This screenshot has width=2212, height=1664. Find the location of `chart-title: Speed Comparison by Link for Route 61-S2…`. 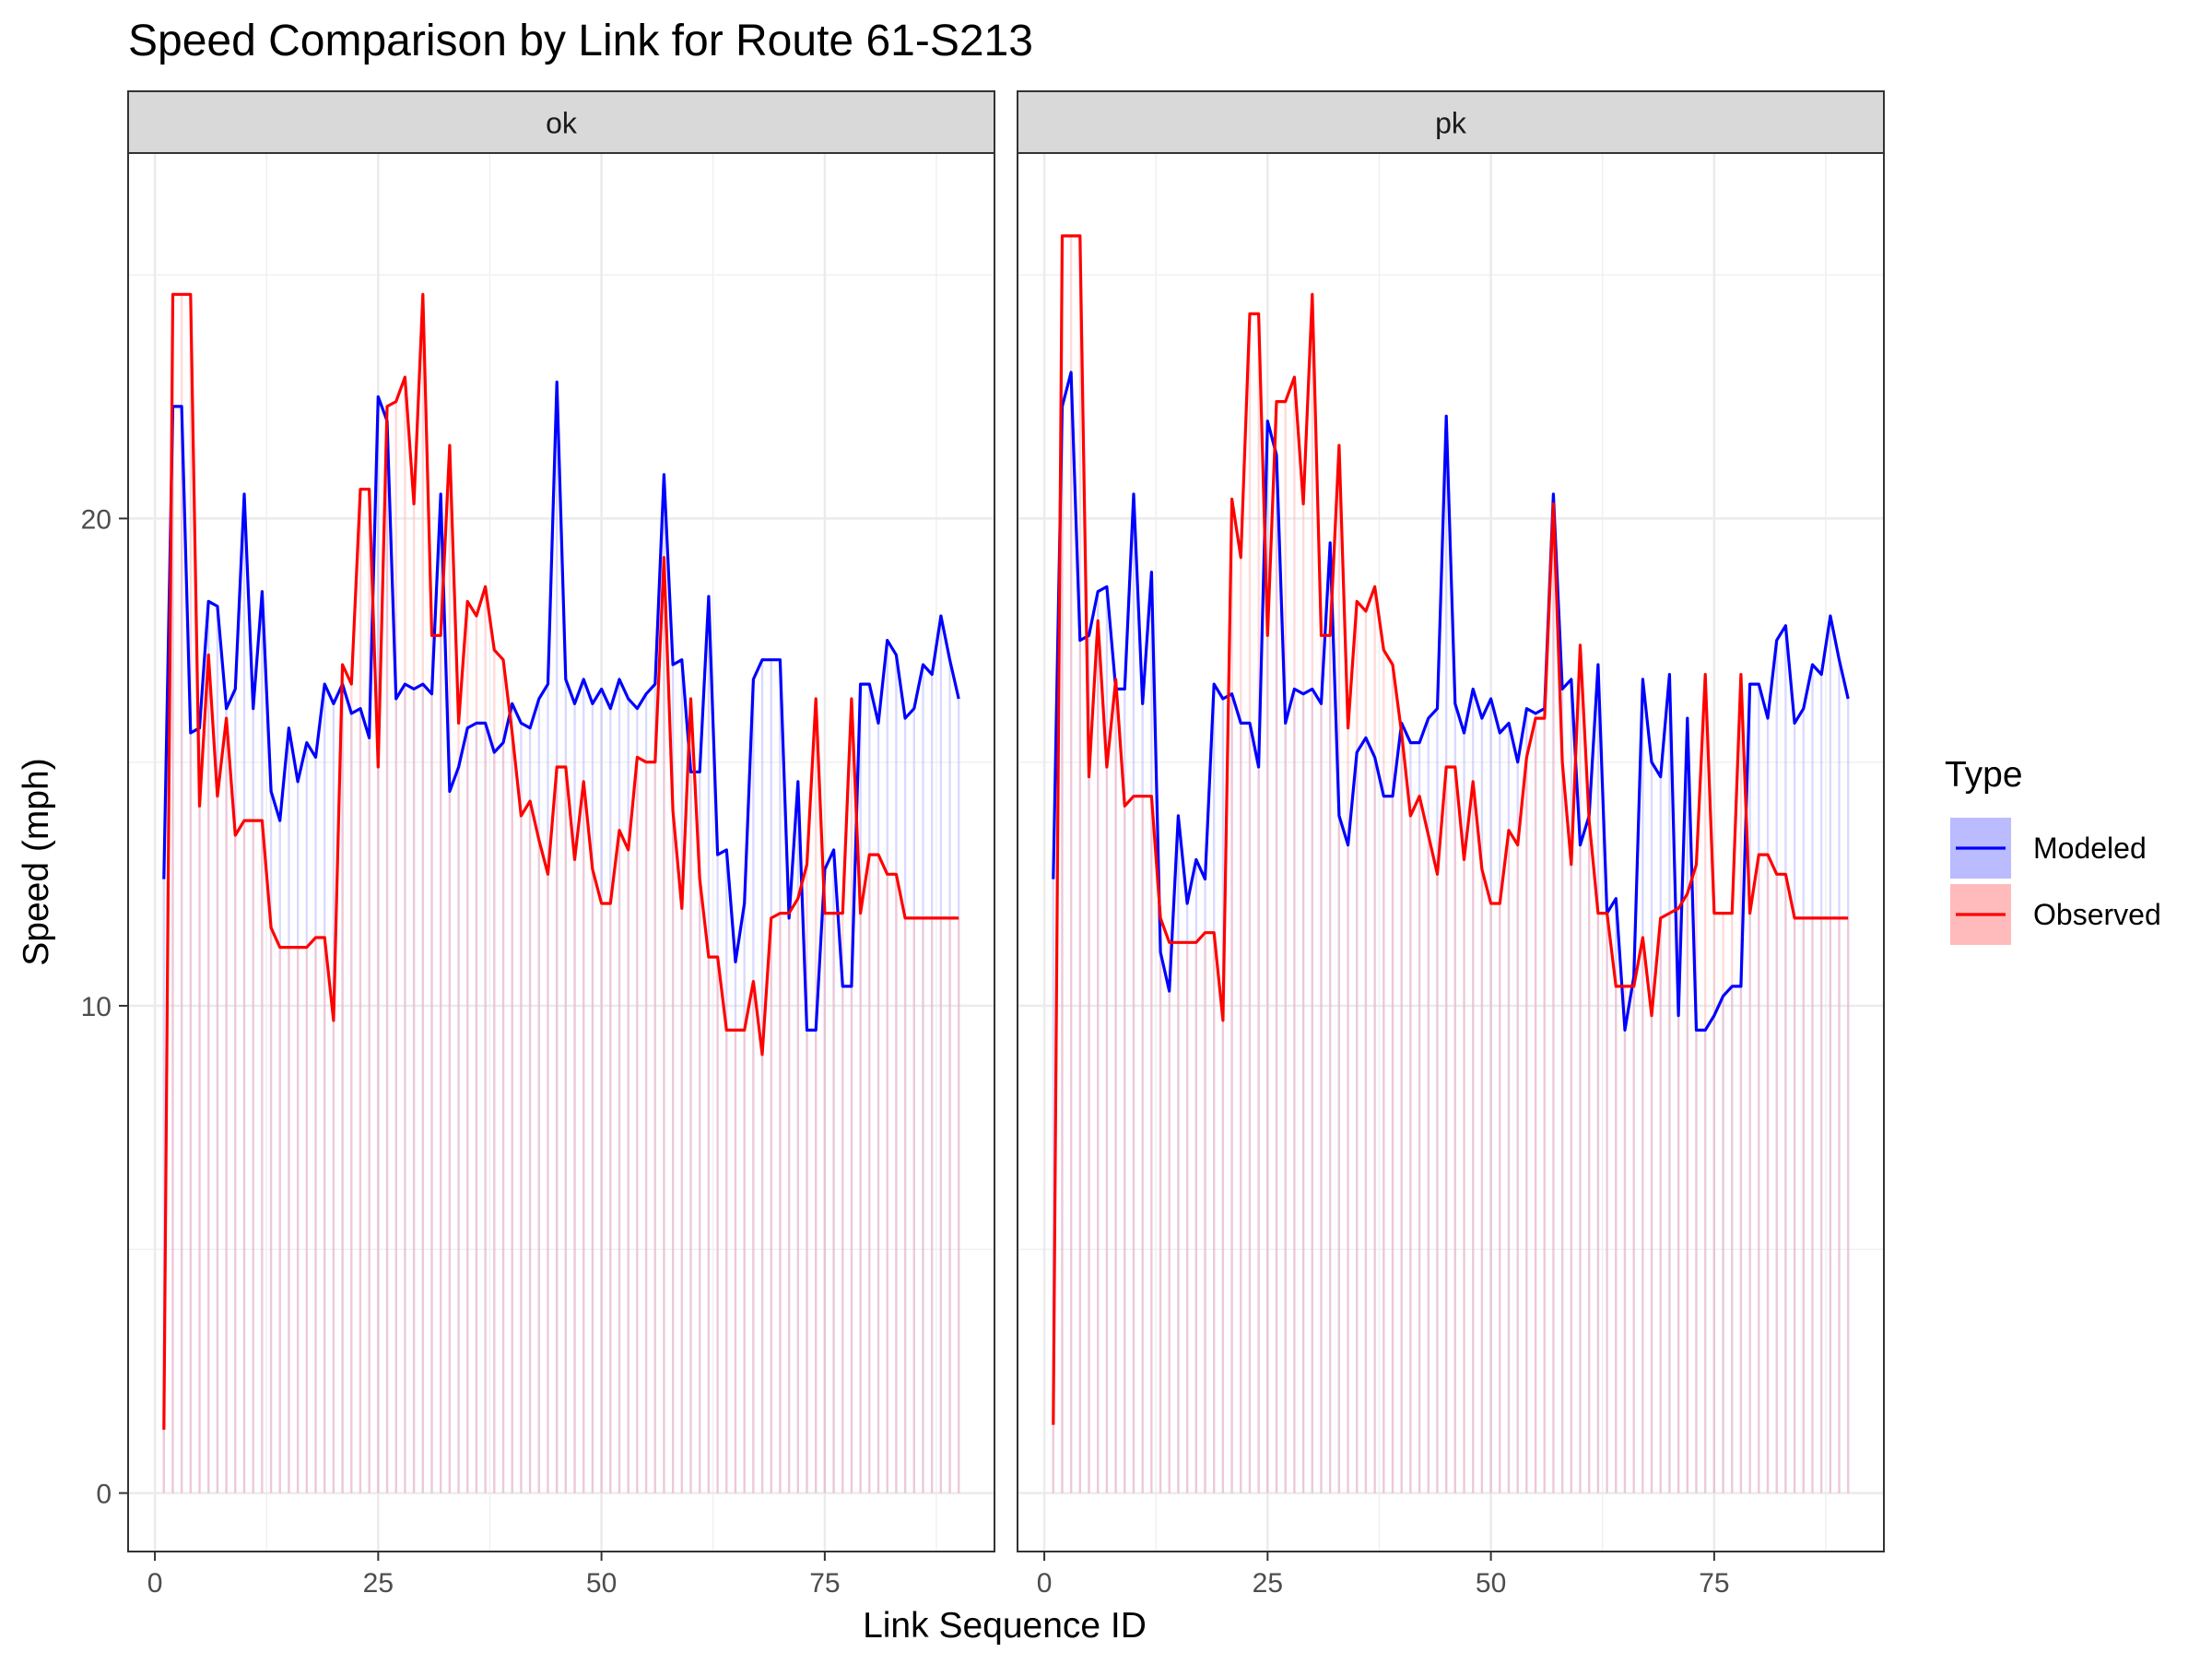

chart-title: Speed Comparison by Link for Route 61-S2… is located at coordinates (580, 41).